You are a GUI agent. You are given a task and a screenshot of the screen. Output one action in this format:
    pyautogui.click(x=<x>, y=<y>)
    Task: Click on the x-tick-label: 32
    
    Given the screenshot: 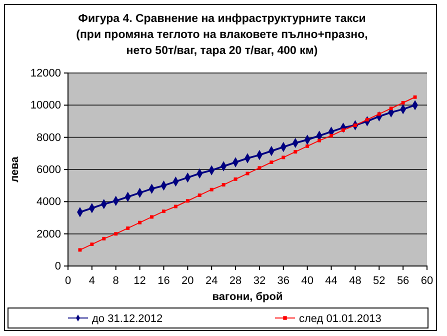 What is the action you would take?
    pyautogui.click(x=259, y=281)
    